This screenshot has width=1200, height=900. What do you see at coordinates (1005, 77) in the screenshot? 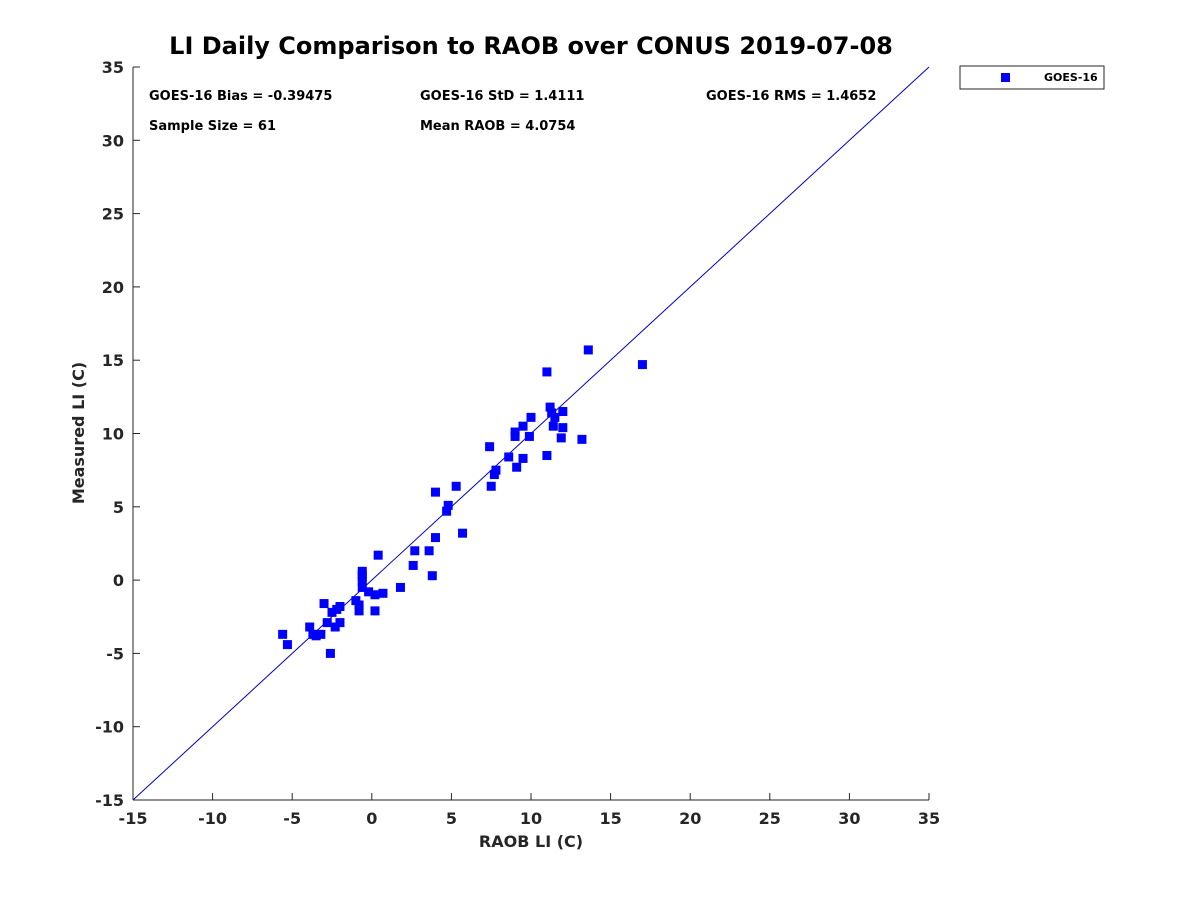
I see `legend-marker-goes16` at bounding box center [1005, 77].